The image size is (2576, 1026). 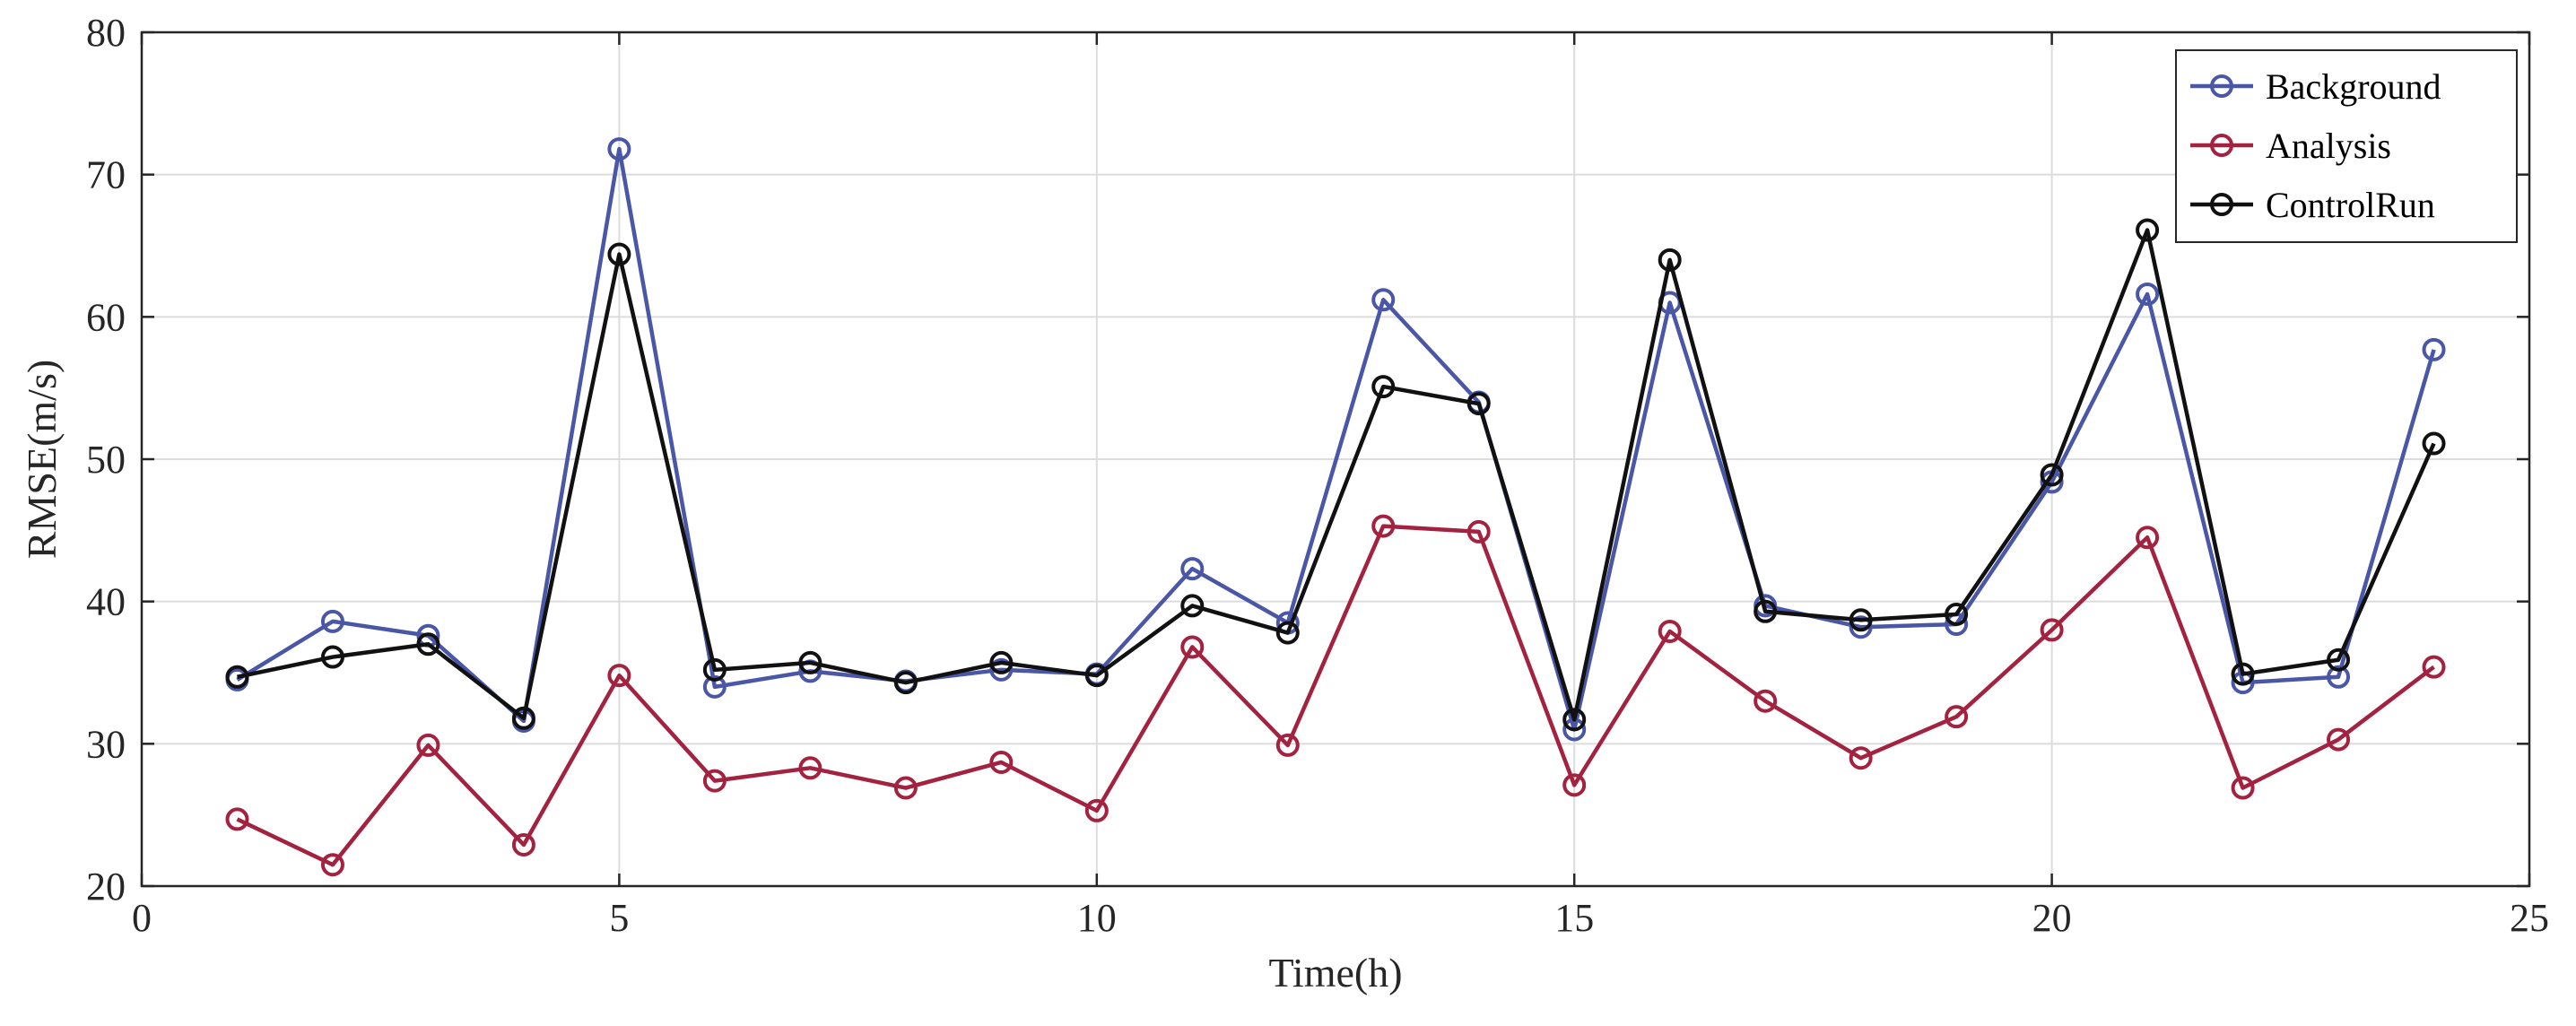 I want to click on x-tick-label: 5, so click(x=619, y=918).